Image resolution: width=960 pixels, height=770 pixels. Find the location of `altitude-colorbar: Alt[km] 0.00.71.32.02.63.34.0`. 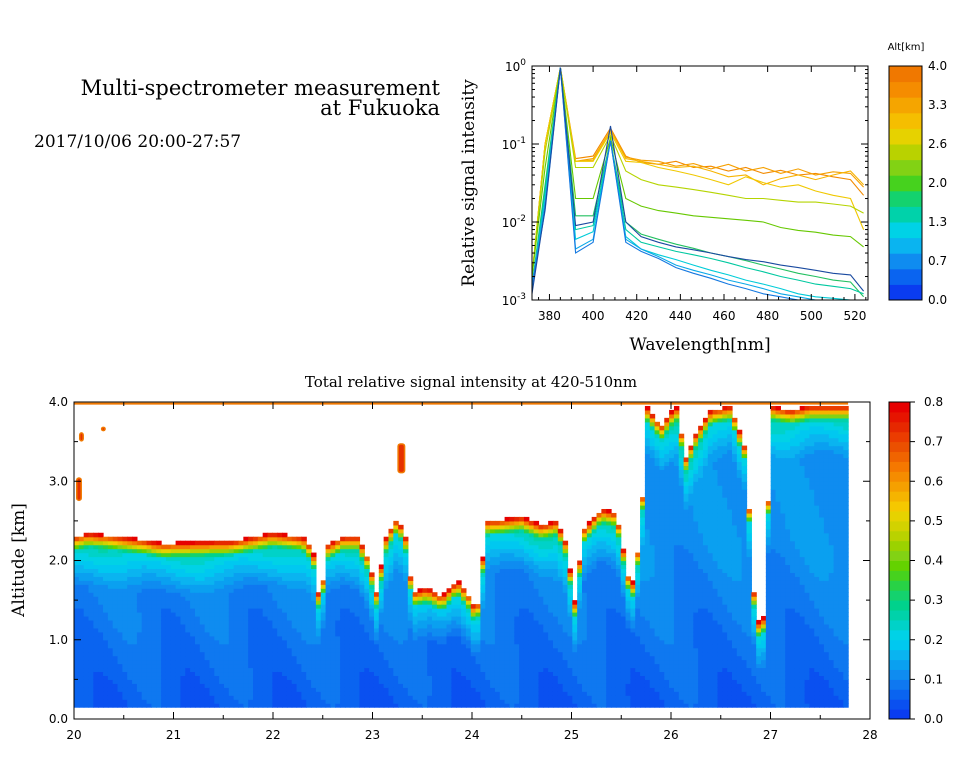

altitude-colorbar: Alt[km] 0.00.71.32.02.63.34.0 is located at coordinates (918, 174).